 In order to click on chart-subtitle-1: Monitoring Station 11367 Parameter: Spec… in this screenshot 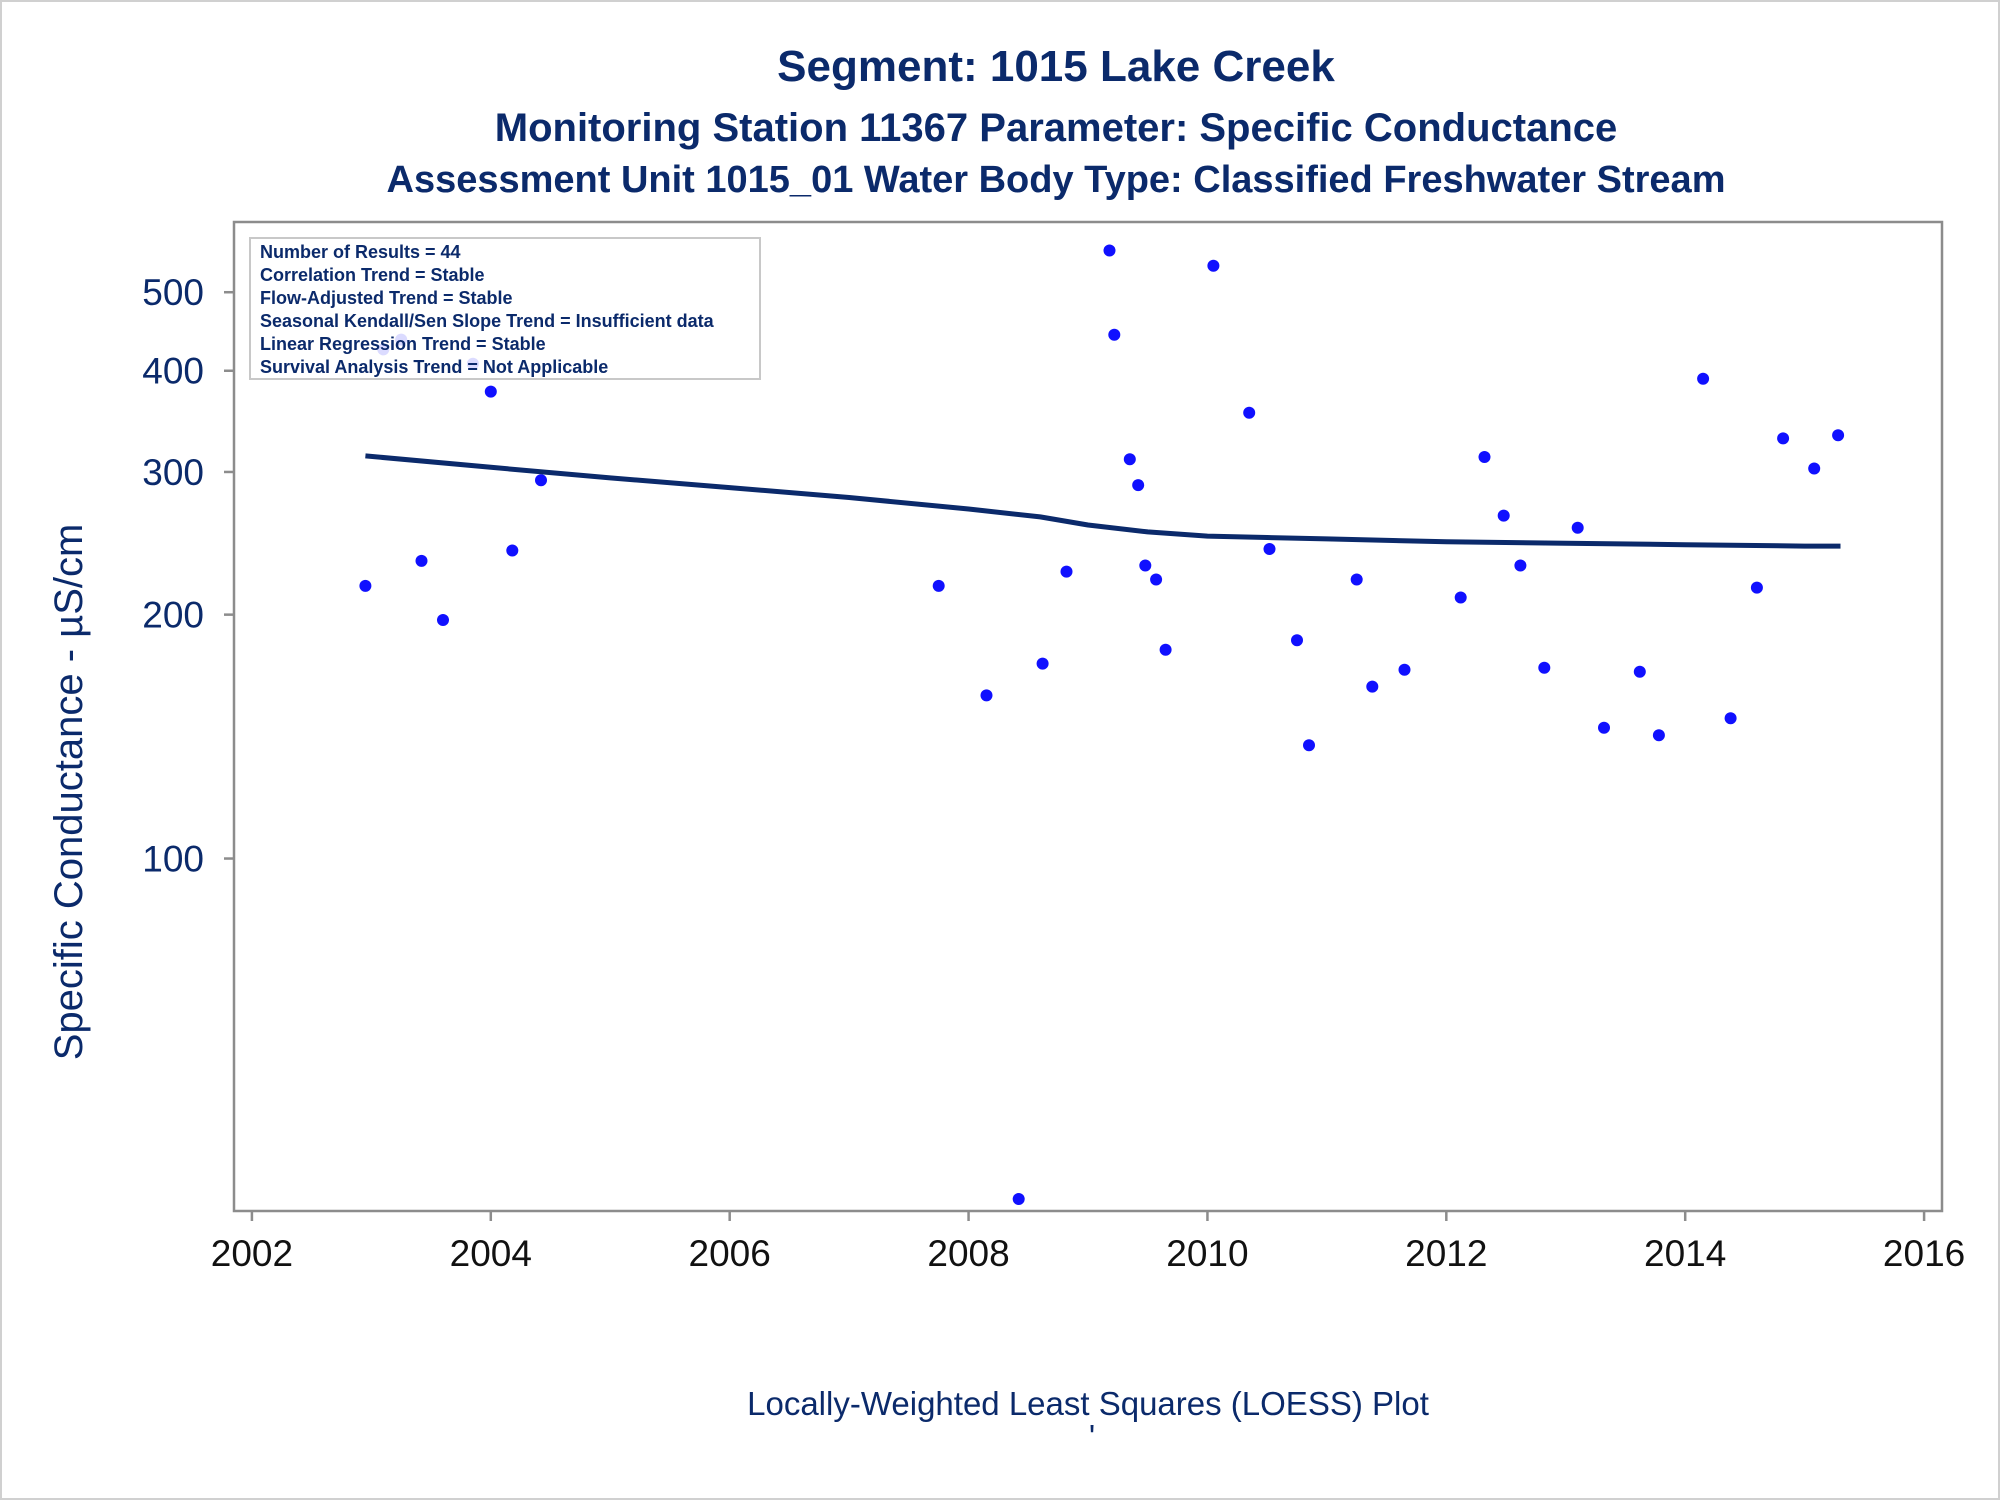, I will do `click(1056, 128)`.